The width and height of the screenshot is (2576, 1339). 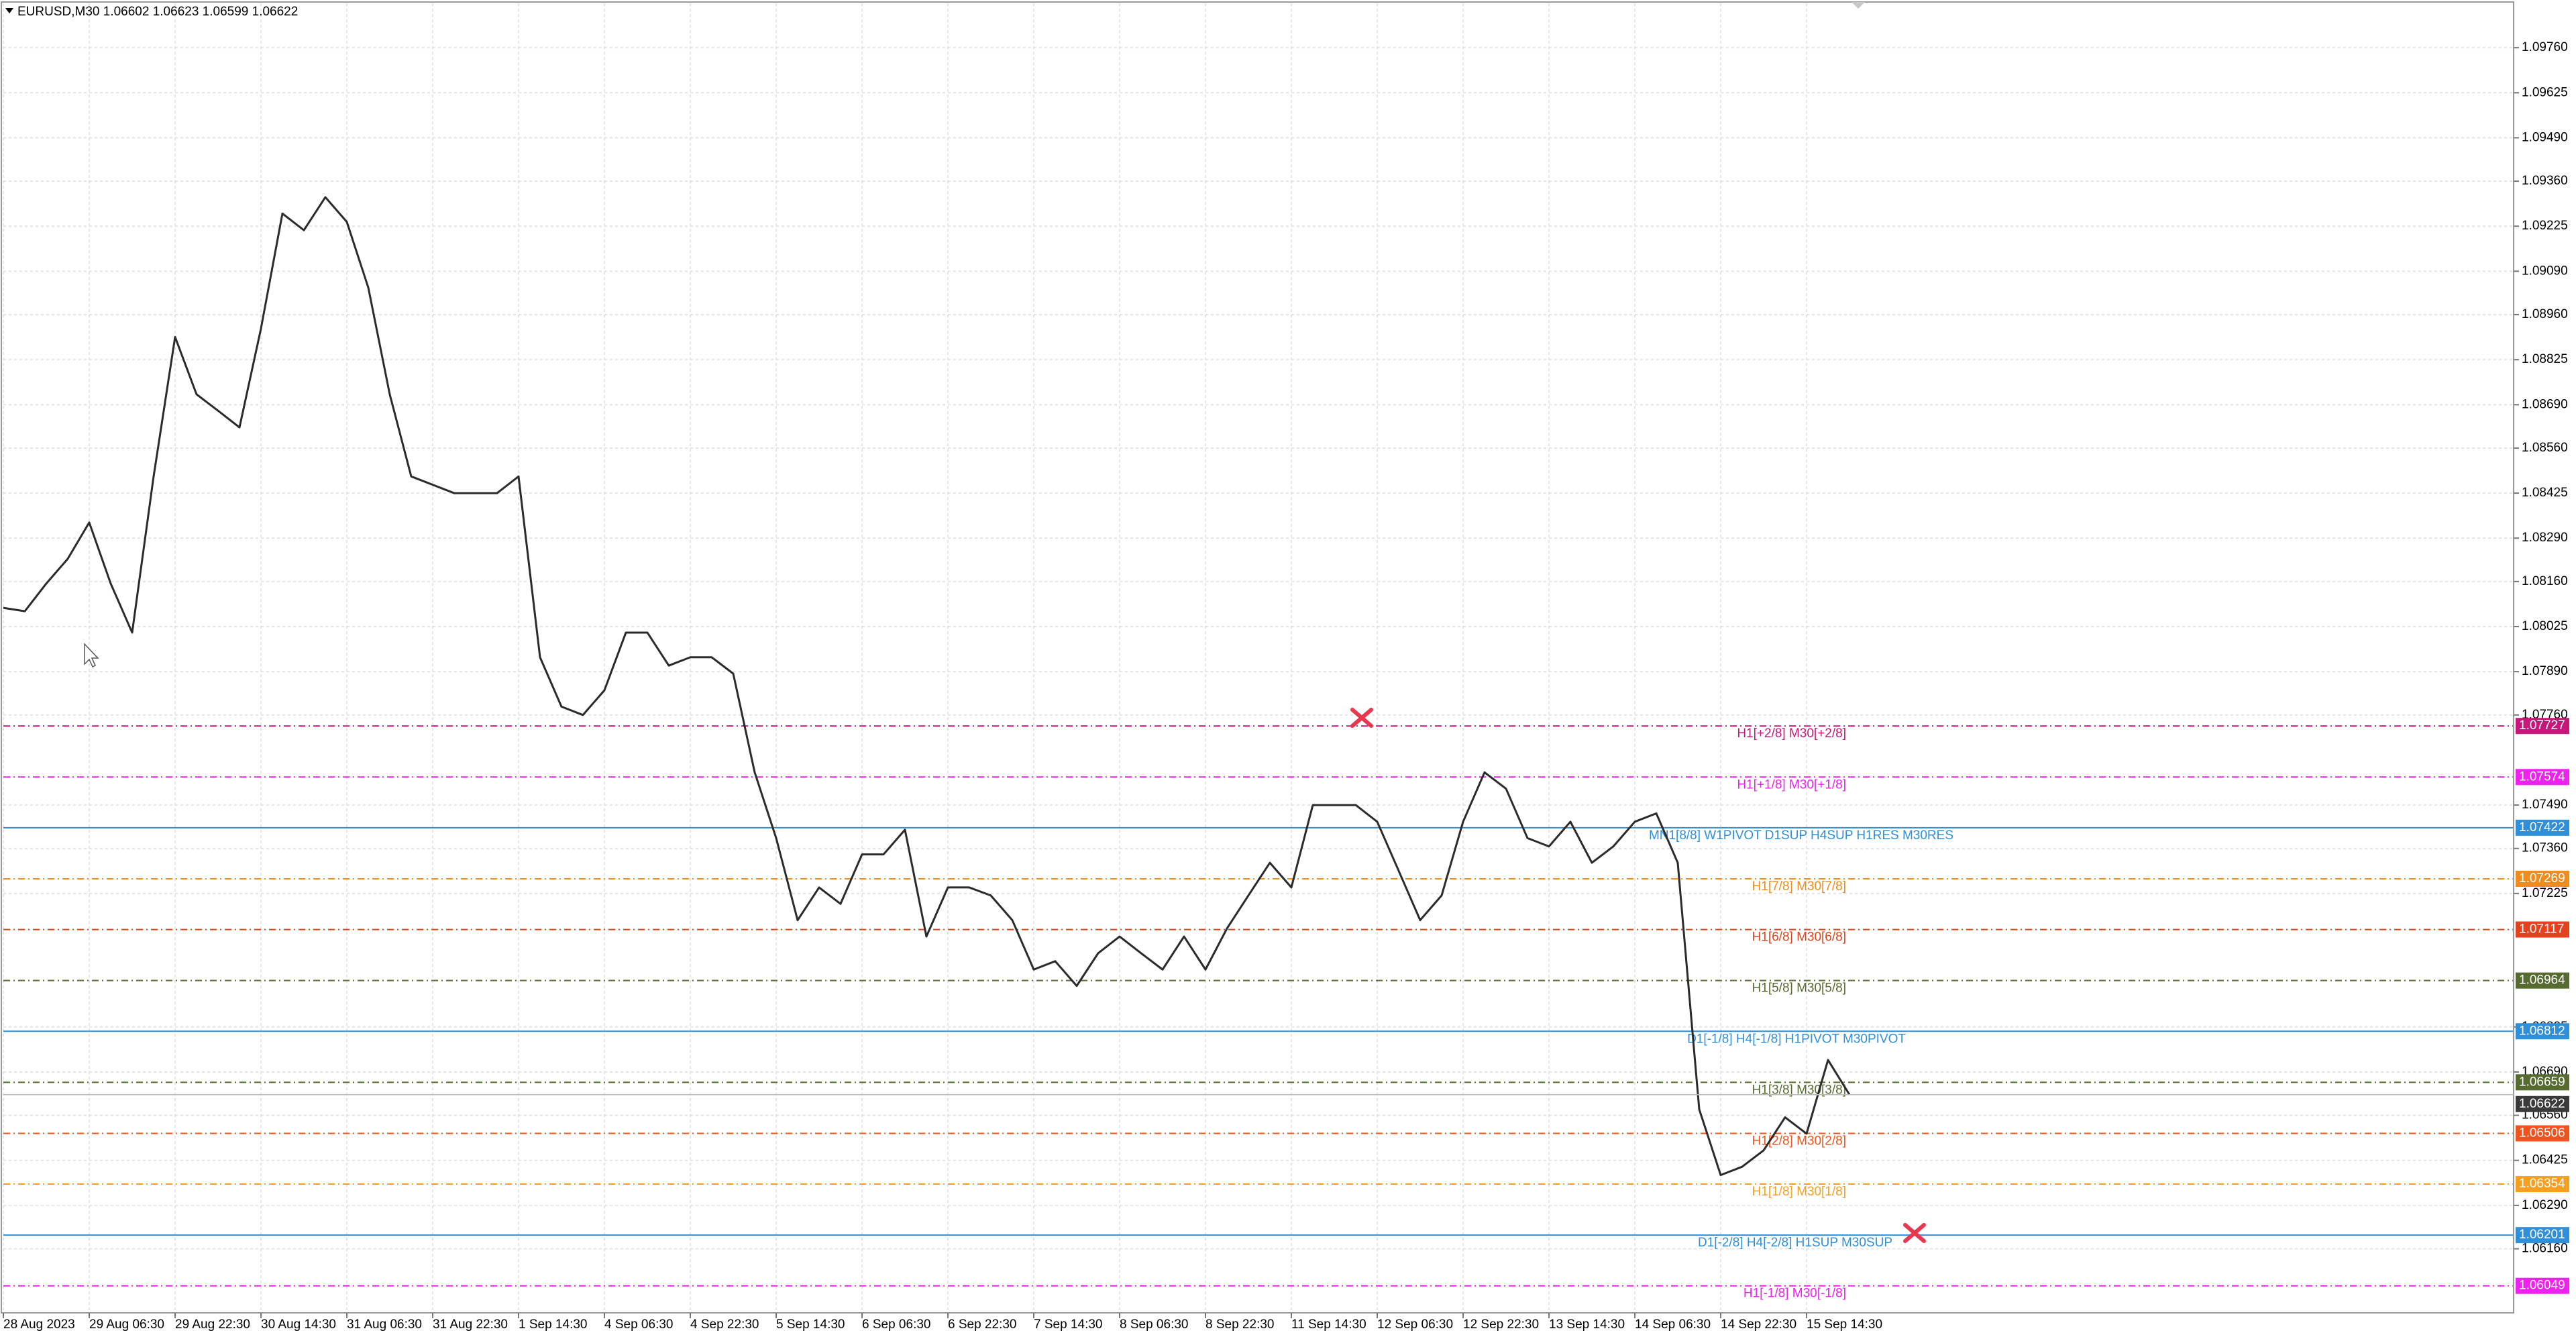 I want to click on x-tick-label: 15 Sep 14:30, so click(x=1844, y=1325).